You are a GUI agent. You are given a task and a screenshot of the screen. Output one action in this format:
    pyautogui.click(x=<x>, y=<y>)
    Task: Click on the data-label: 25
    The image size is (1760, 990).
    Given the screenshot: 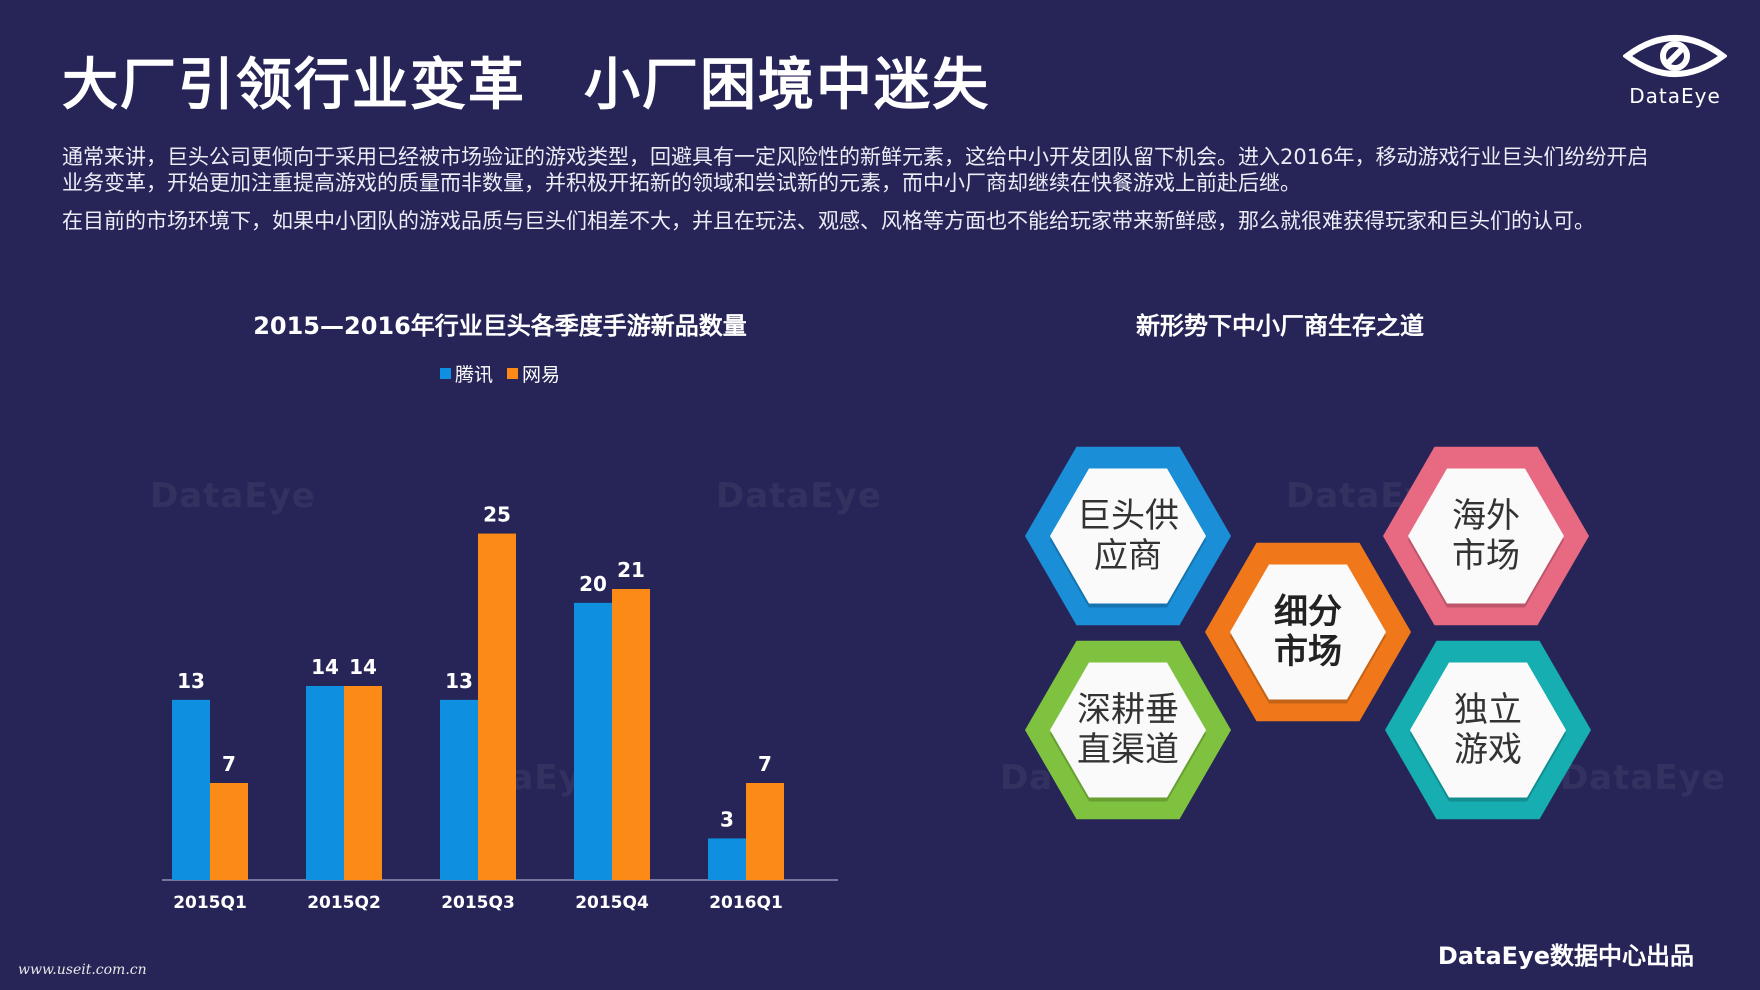 What is the action you would take?
    pyautogui.click(x=497, y=515)
    